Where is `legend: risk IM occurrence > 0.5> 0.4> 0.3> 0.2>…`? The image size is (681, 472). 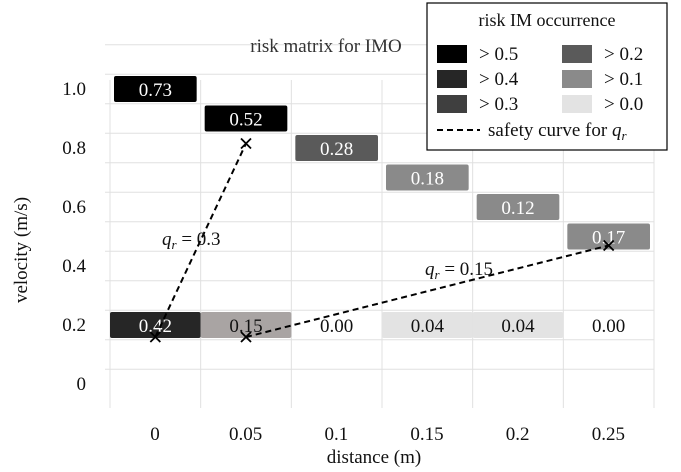 legend: risk IM occurrence > 0.5> 0.4> 0.3> 0.2>… is located at coordinates (547, 76).